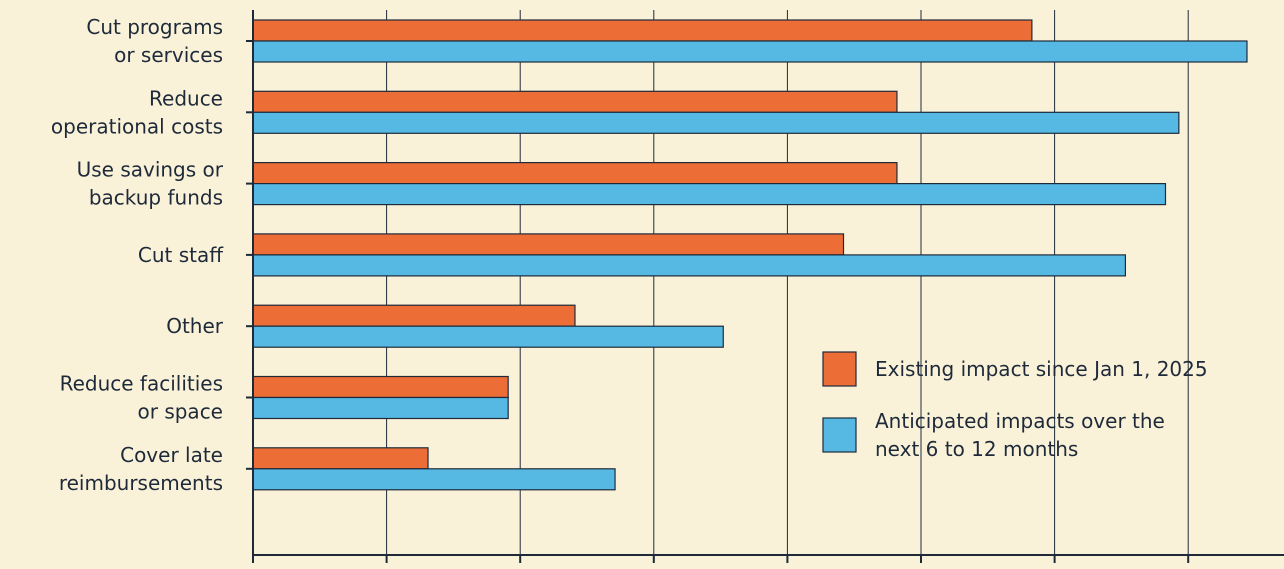  Describe the element at coordinates (141, 384) in the screenshot. I see `category-label: Reduce facilities` at that location.